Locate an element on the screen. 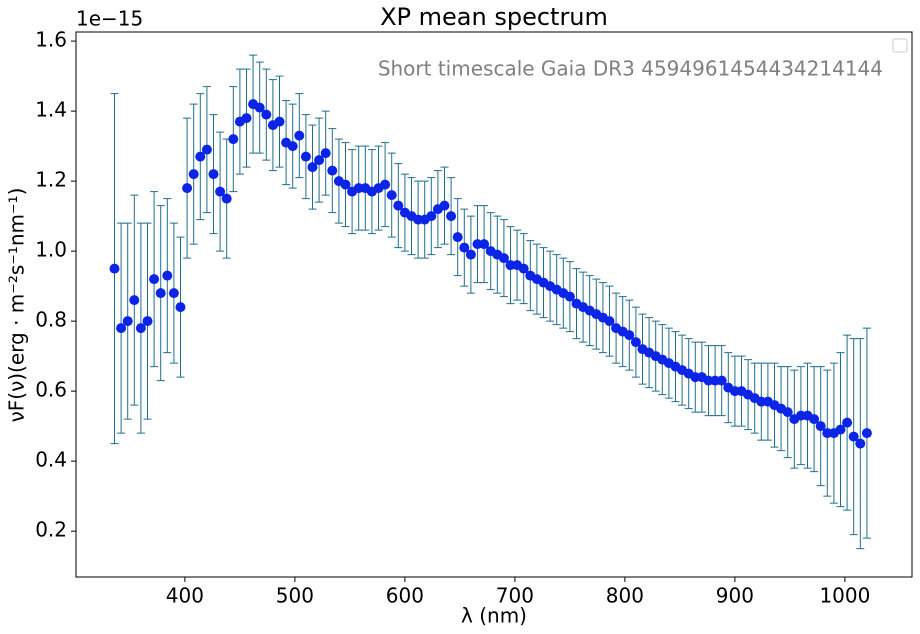  x-tick-label: 600 is located at coordinates (405, 596).